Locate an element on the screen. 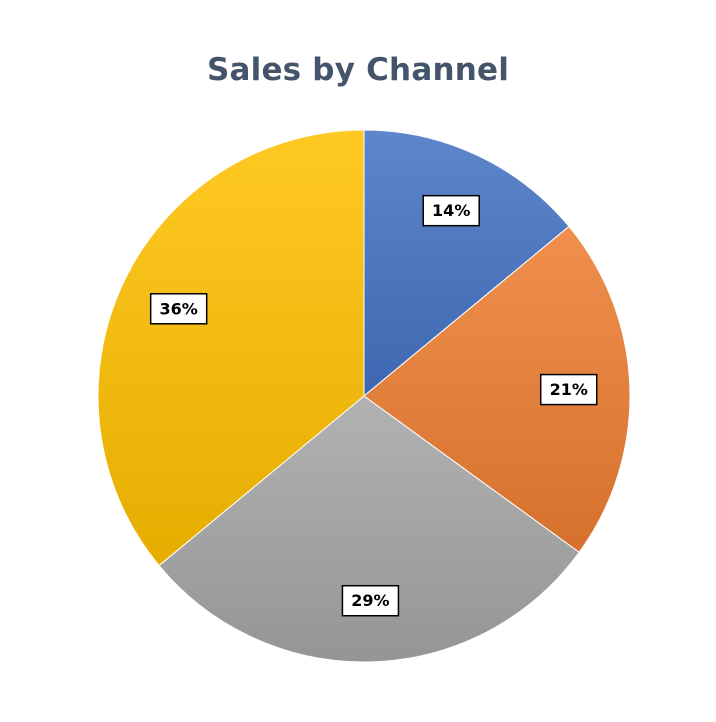  slice-data-label: 36% is located at coordinates (178, 309).